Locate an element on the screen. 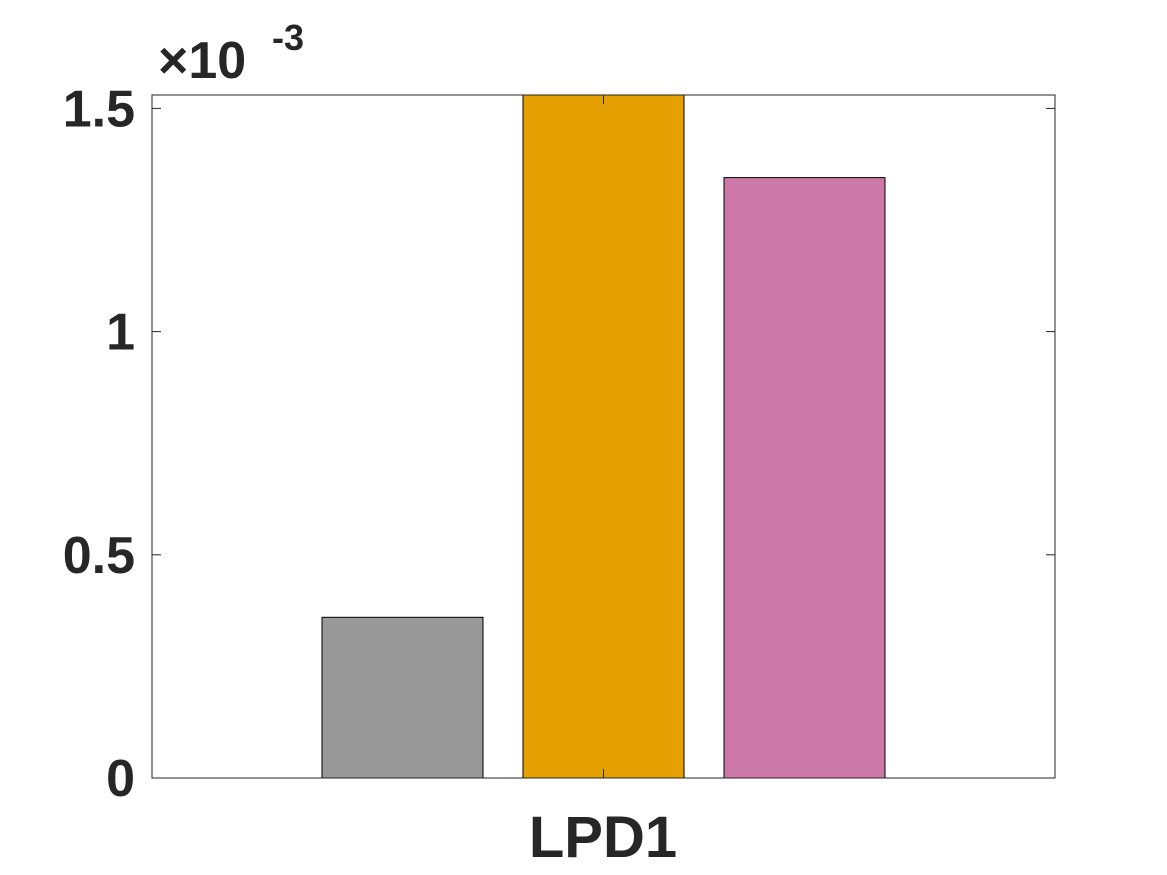 The width and height of the screenshot is (1167, 875). y-tick-label-1: 0.5 is located at coordinates (99, 556).